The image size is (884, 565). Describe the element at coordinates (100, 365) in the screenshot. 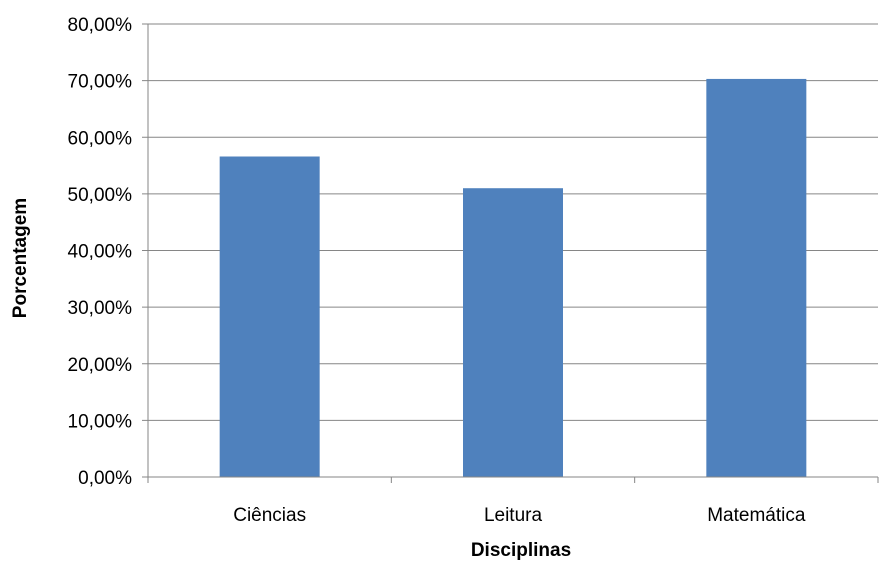

I see `y-tick-label: 20,00%` at that location.